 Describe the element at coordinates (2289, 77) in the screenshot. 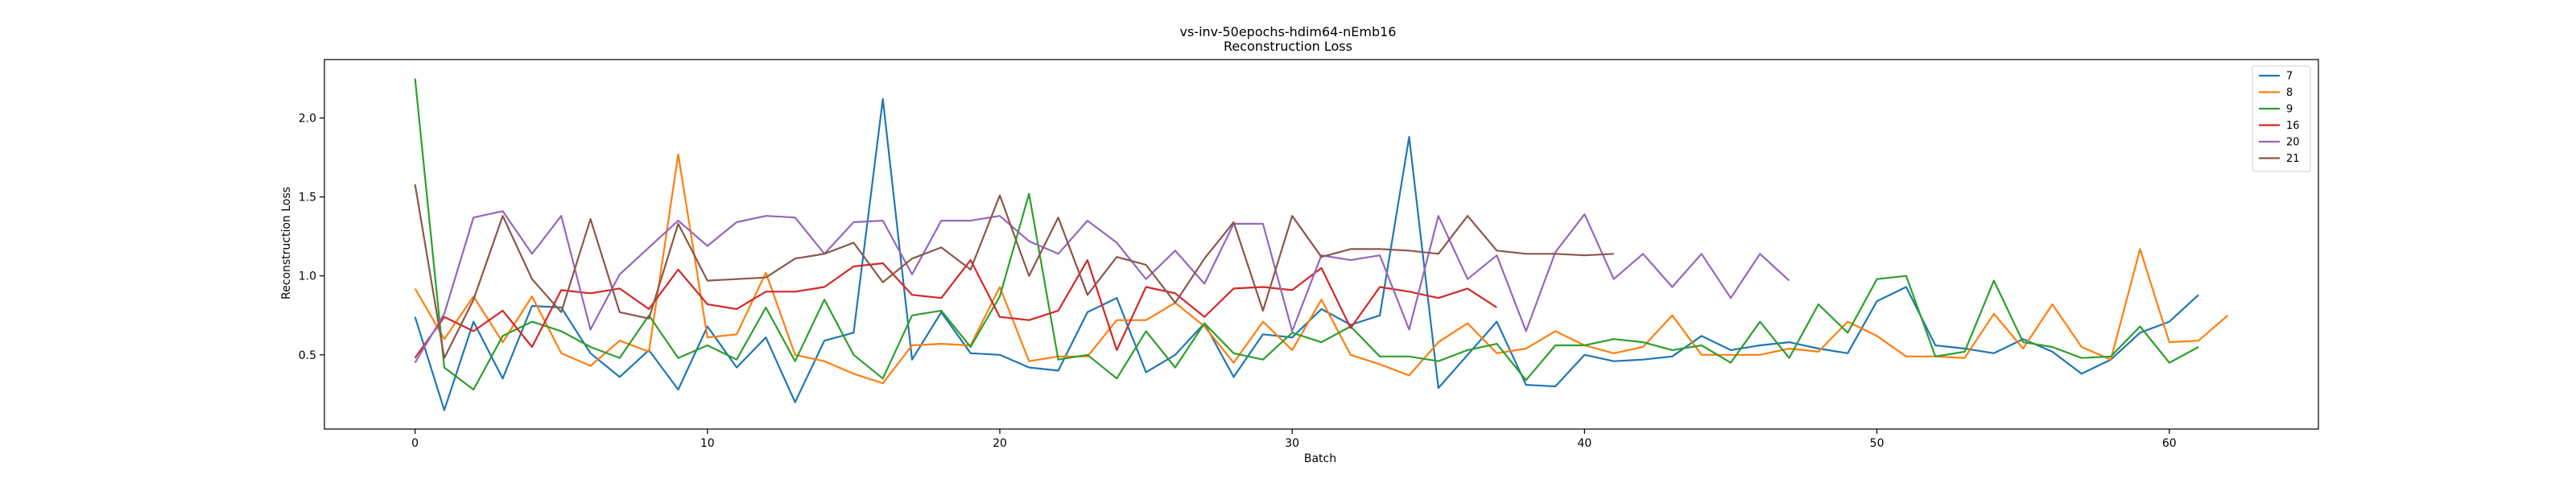

I see `legend-label-7: 7` at that location.